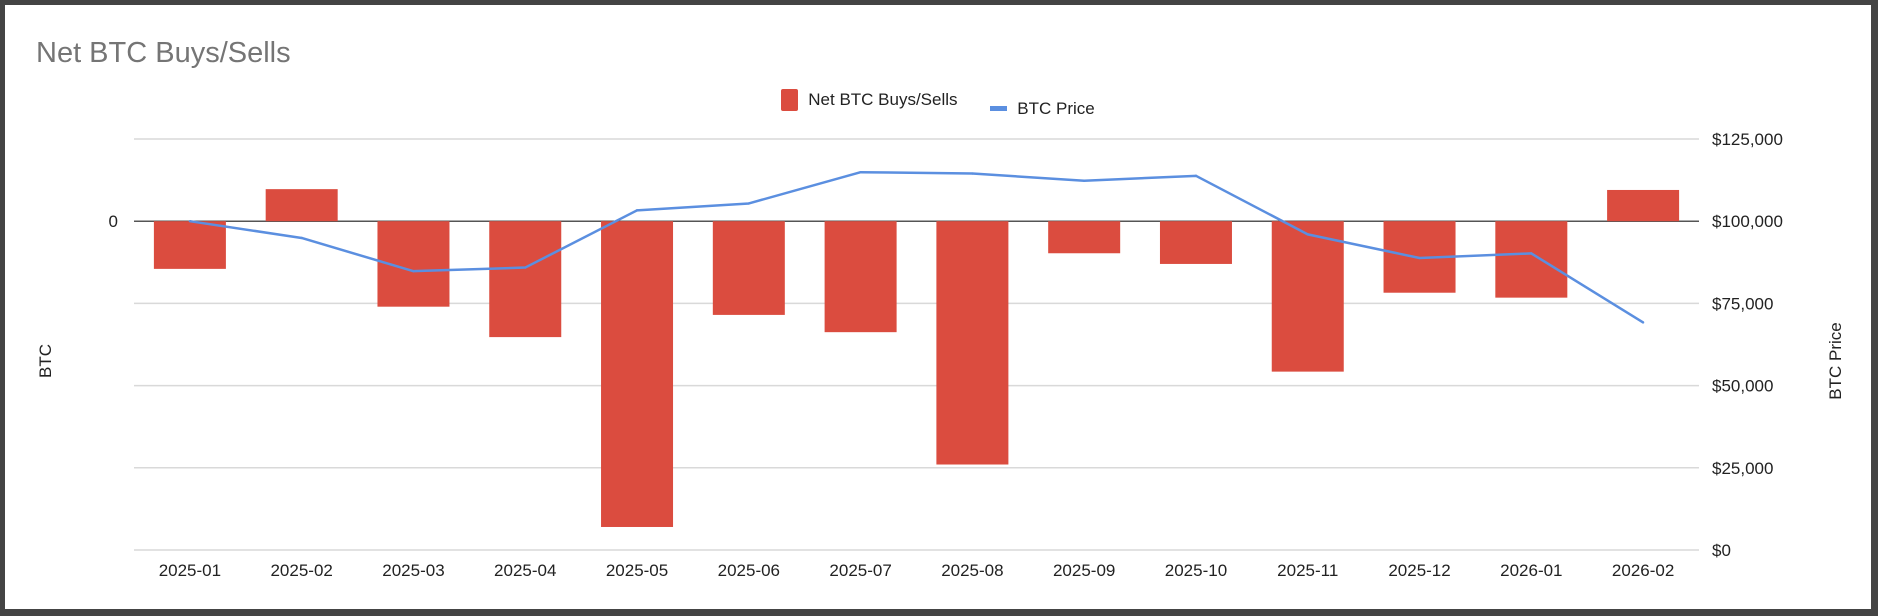  I want to click on legend-item-net-btc: Net BTC Buys/Sells, so click(869, 100).